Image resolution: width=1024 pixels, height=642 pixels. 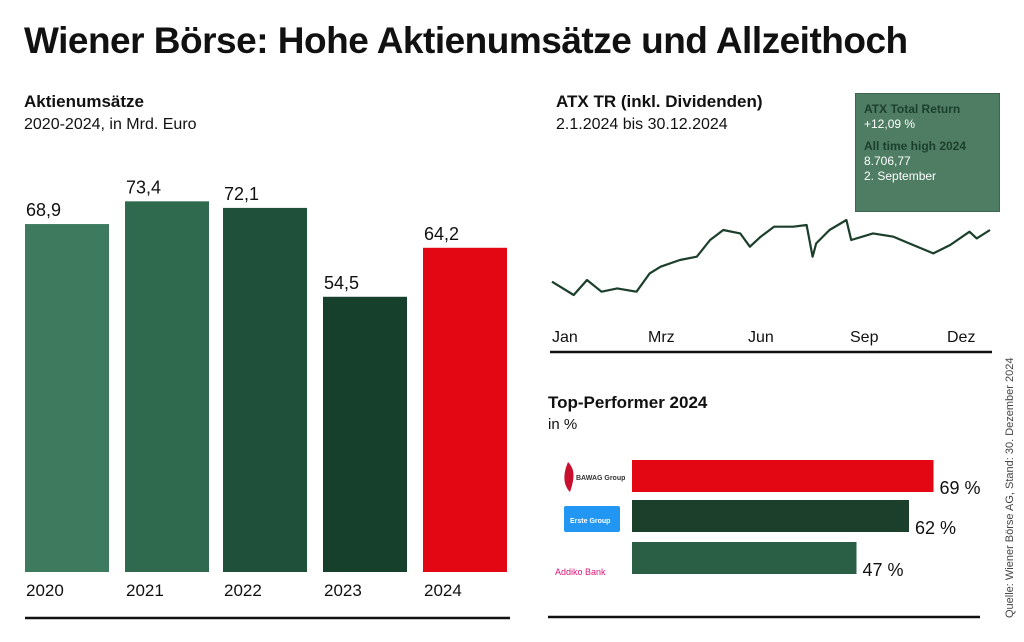 What do you see at coordinates (443, 590) in the screenshot?
I see `x-tick-label: 2024` at bounding box center [443, 590].